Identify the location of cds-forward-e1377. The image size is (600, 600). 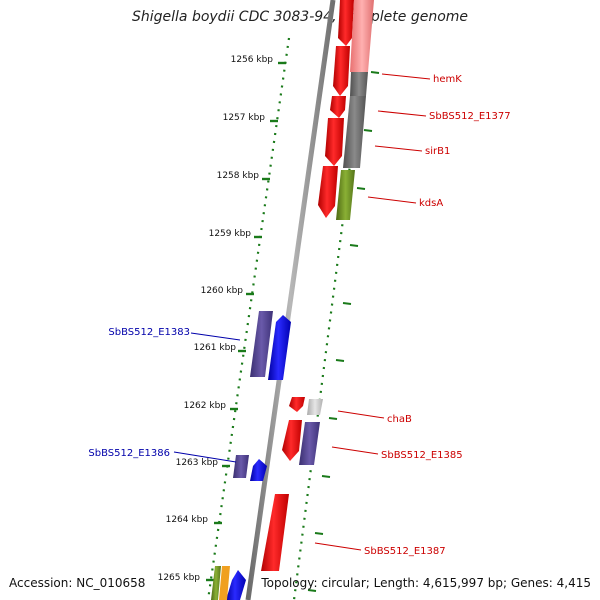
(338, 107).